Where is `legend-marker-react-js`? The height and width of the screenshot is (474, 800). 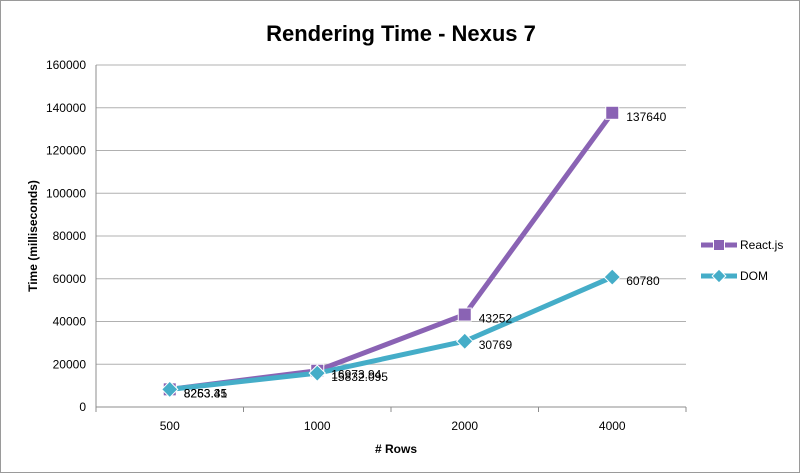 legend-marker-react-js is located at coordinates (719, 245).